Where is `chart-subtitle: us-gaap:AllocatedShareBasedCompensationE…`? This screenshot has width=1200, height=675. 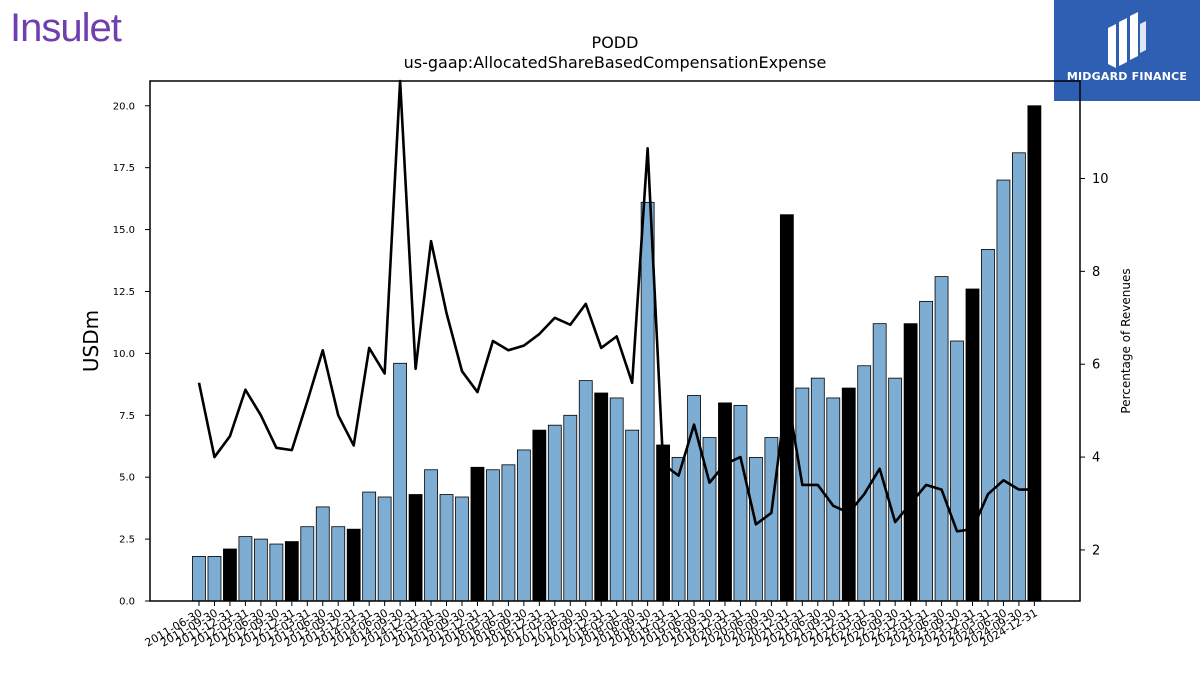
chart-subtitle: us-gaap:AllocatedShareBasedCompensationE… is located at coordinates (615, 62).